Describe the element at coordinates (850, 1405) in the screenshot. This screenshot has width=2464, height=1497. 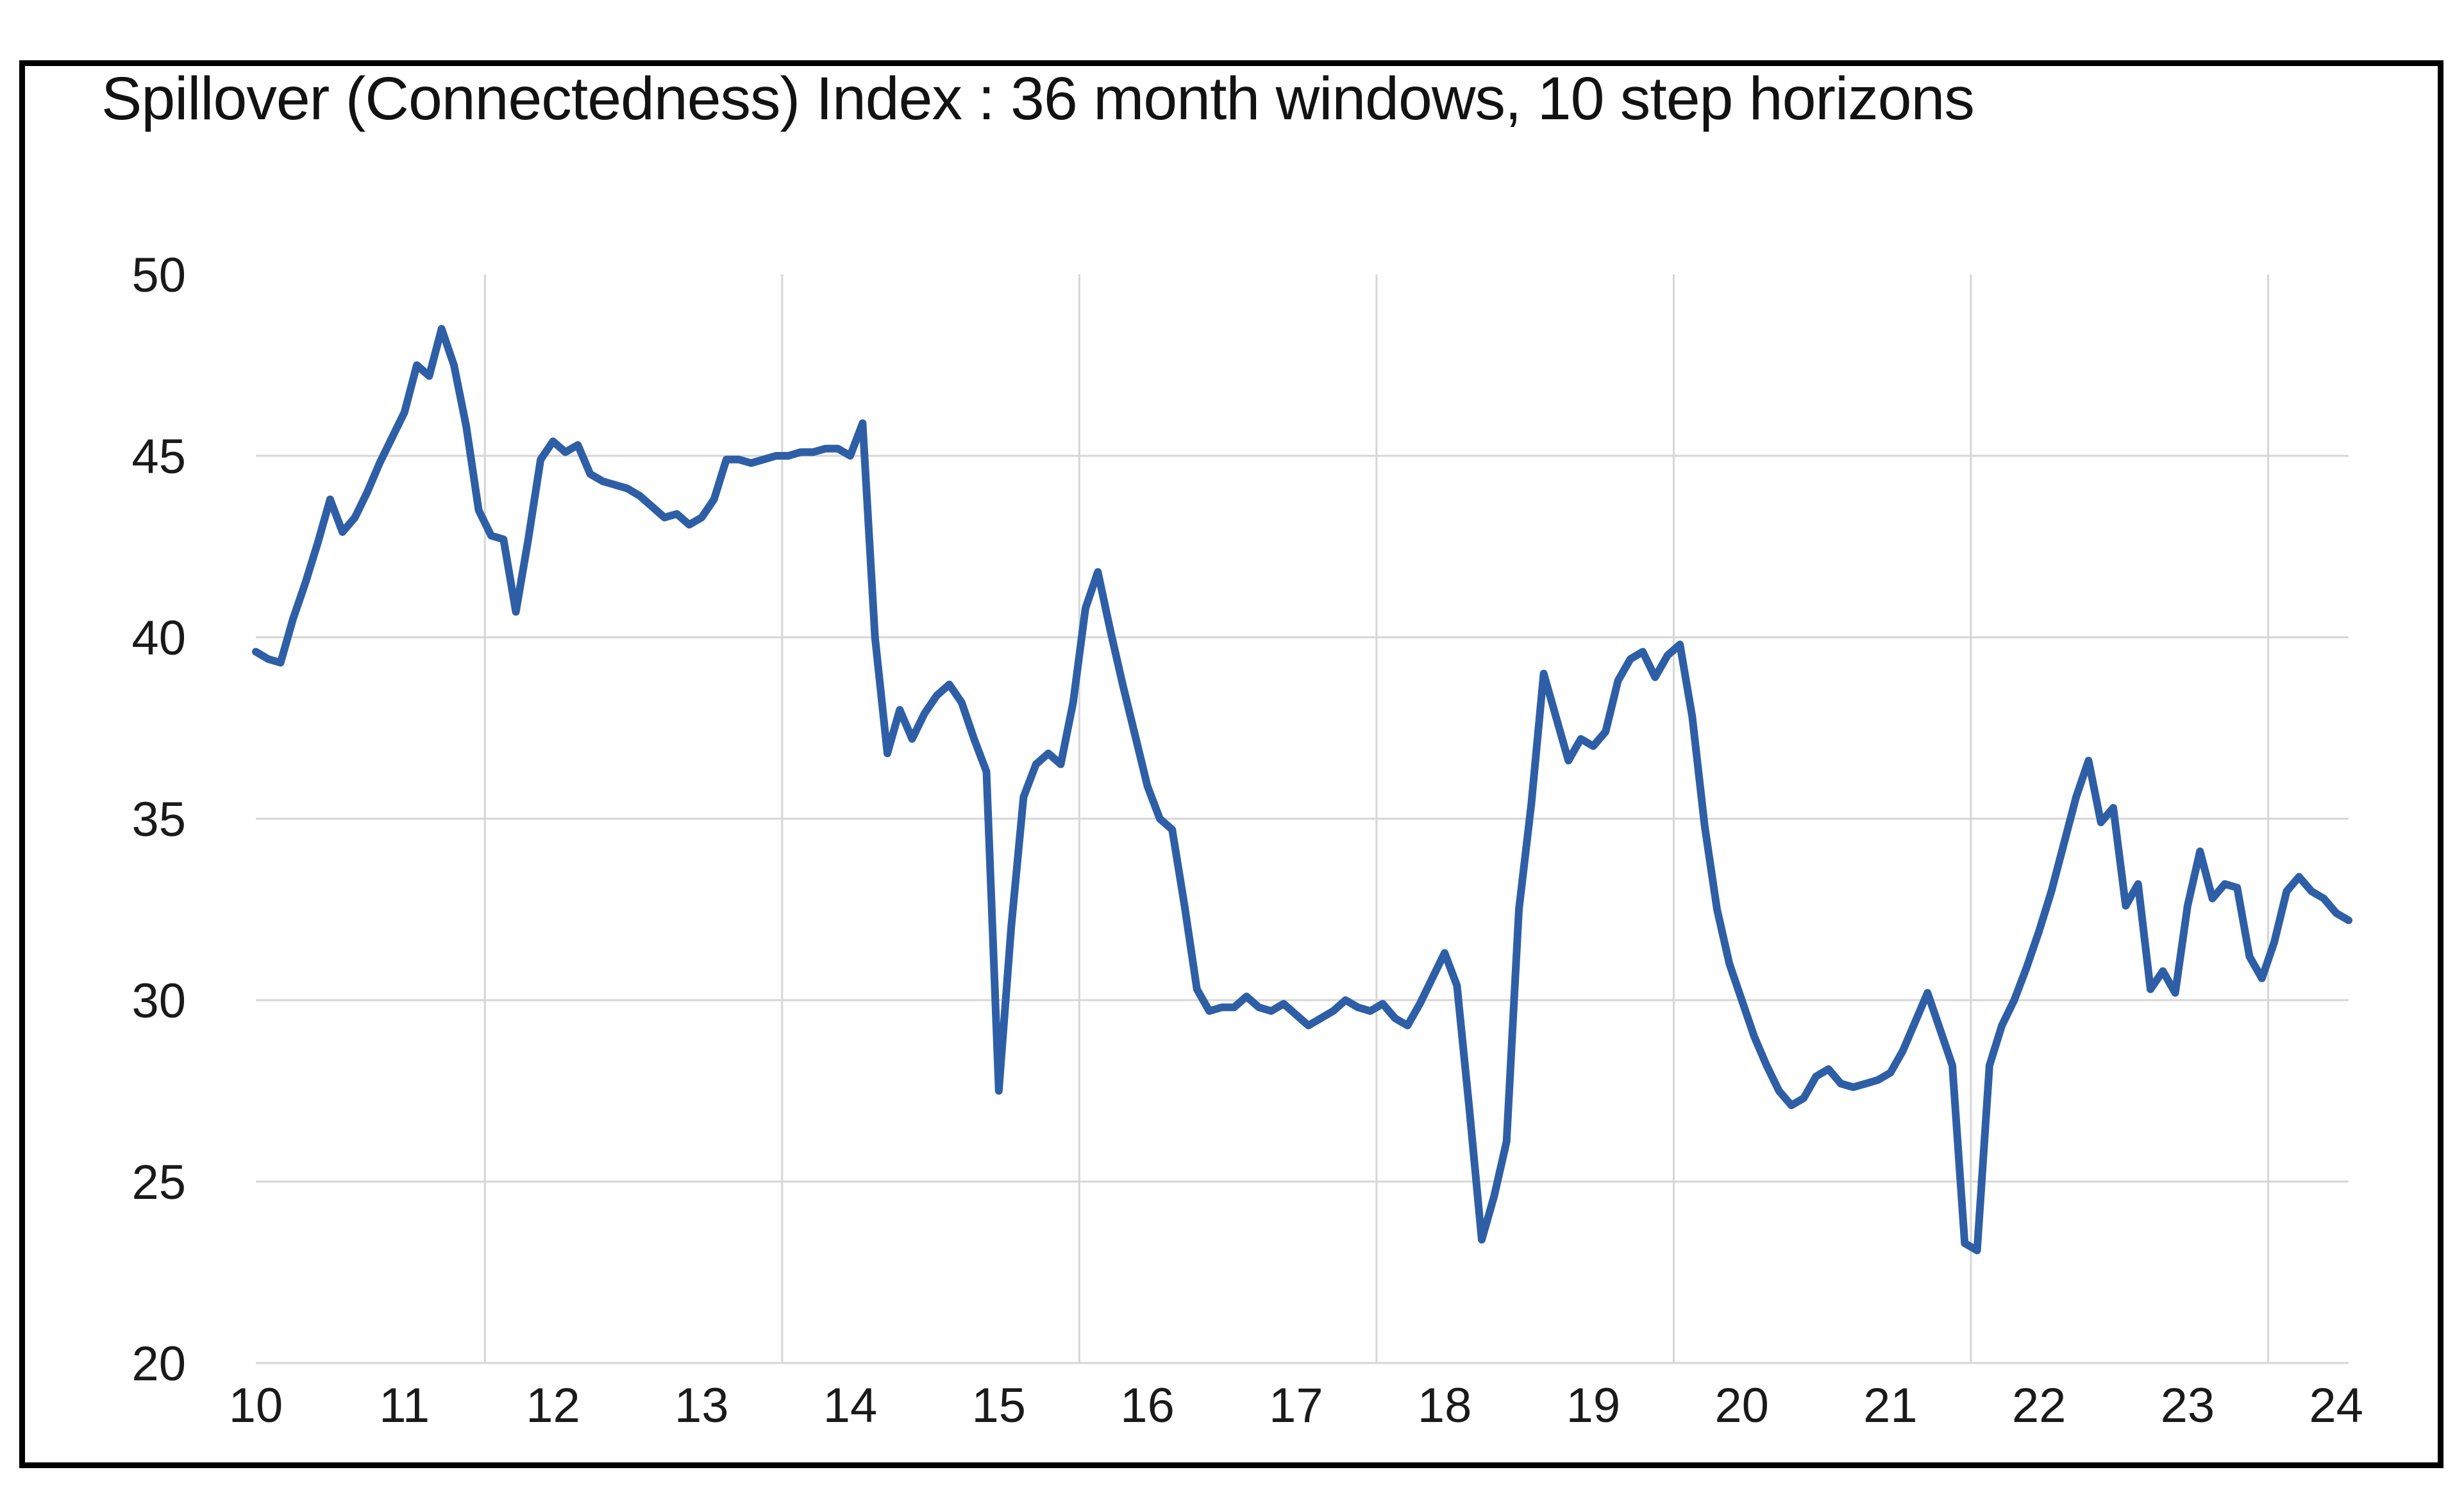
I see `x-tick-label: 14` at that location.